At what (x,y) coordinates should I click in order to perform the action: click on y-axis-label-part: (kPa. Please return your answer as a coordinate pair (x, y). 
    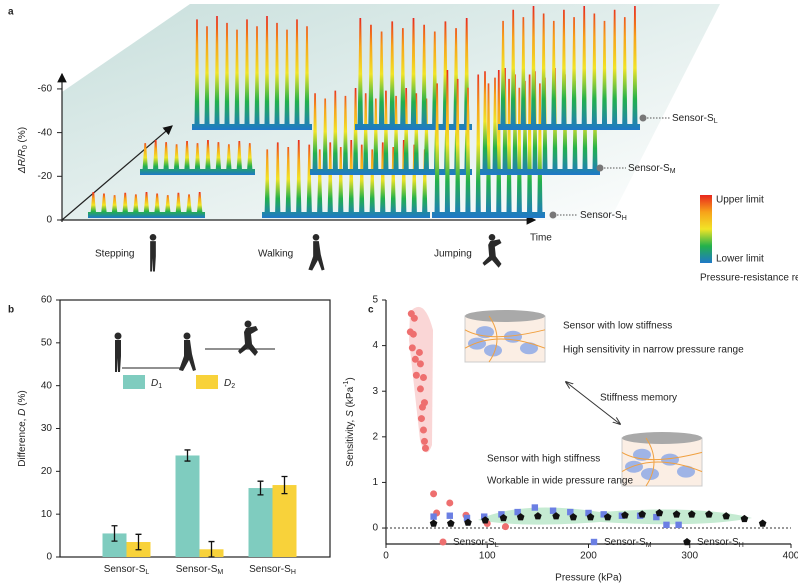
    Looking at the image, I should click on (350, 398).